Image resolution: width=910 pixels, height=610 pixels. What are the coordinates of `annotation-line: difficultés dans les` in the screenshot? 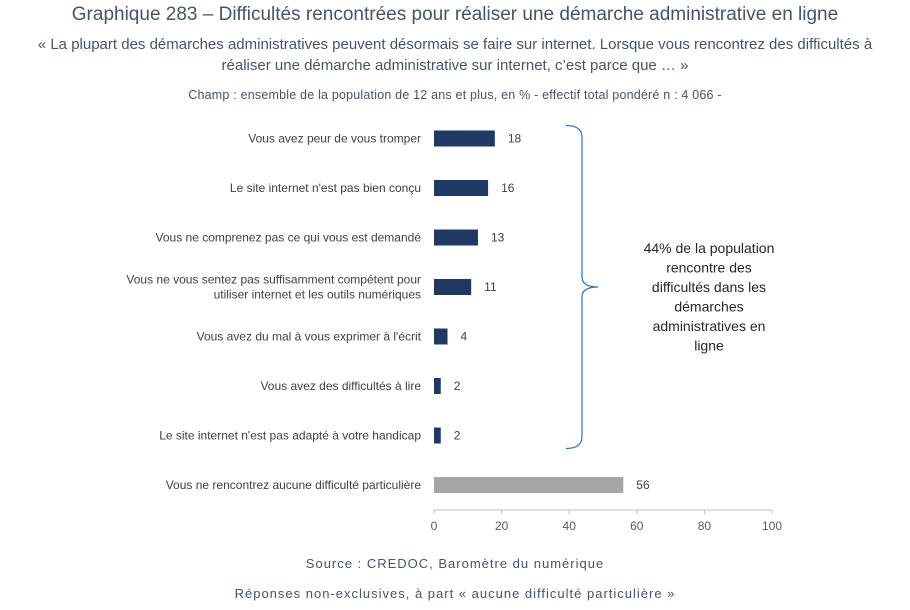 It's located at (709, 287).